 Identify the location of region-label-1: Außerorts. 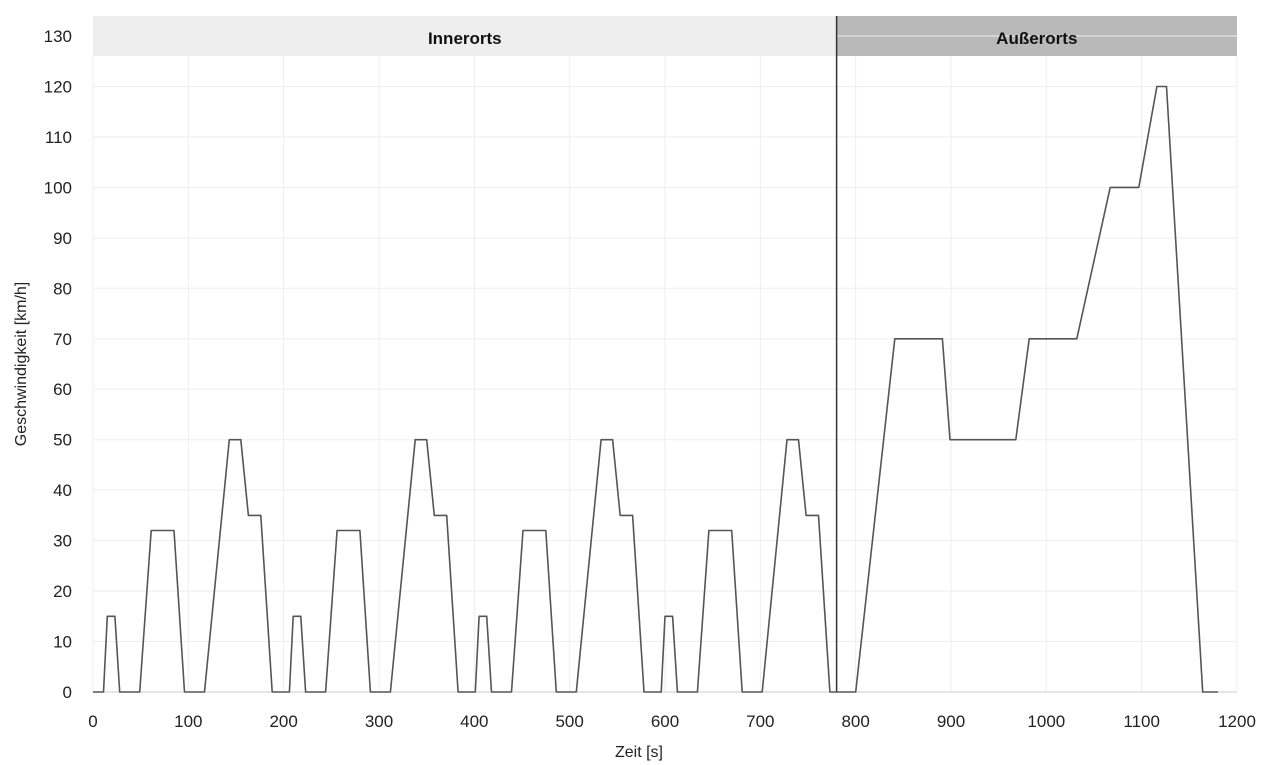
(1036, 38).